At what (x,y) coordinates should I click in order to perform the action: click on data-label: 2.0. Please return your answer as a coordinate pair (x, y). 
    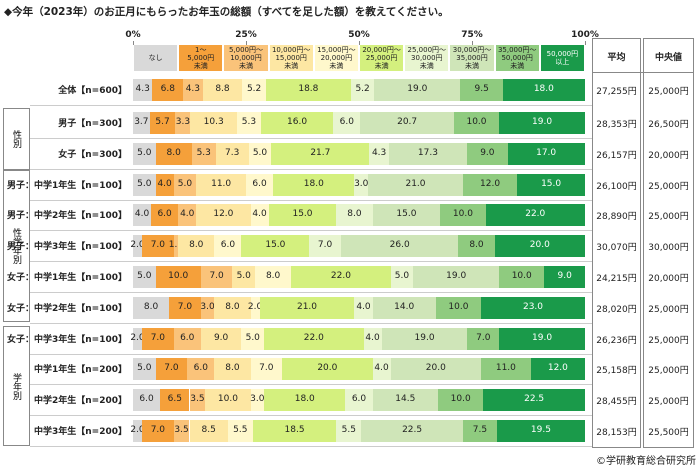
    Looking at the image, I should click on (137, 430).